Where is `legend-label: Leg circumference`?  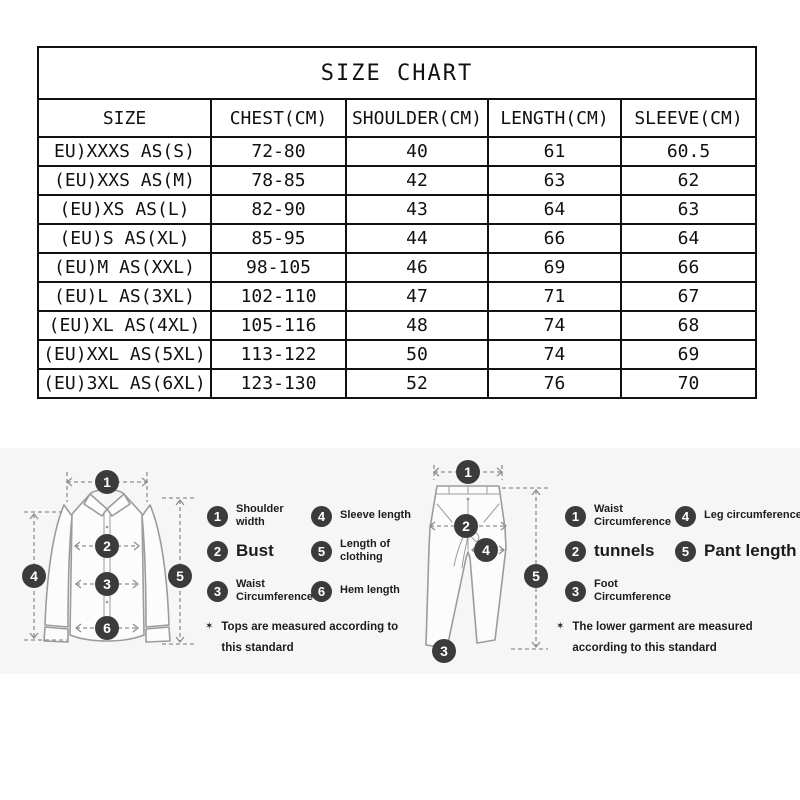
legend-label: Leg circumference is located at coordinates (752, 515).